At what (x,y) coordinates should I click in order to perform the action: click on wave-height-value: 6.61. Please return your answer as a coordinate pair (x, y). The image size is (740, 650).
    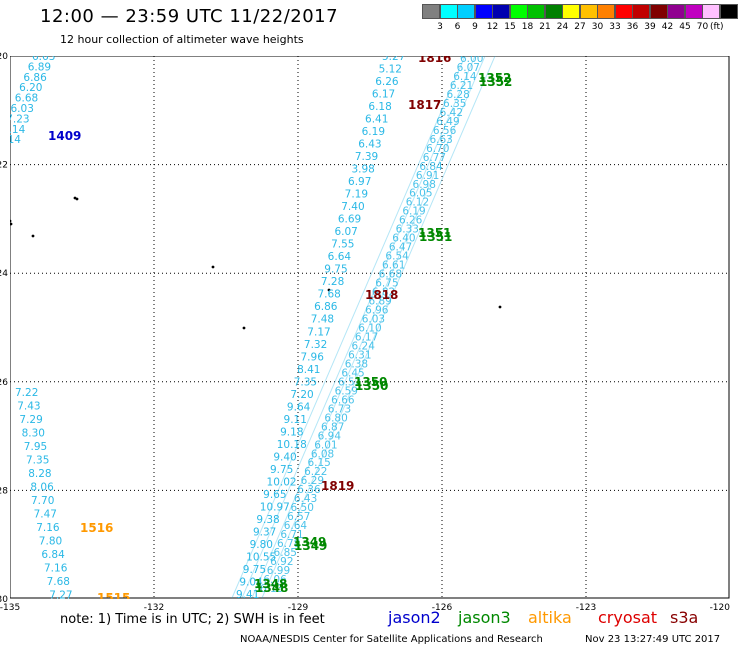
    Looking at the image, I should click on (393, 266).